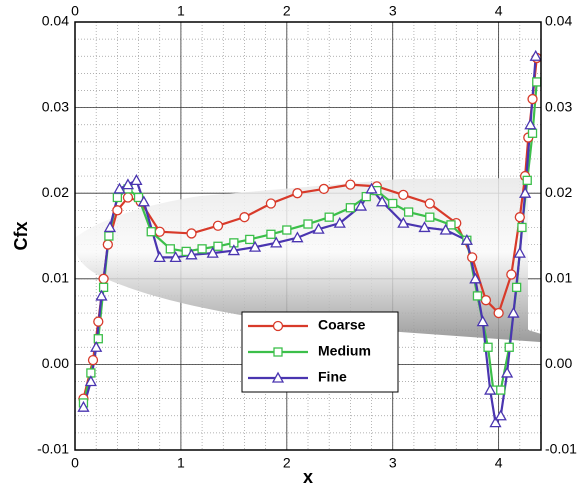 This screenshot has width=586, height=493. Describe the element at coordinates (55, 278) in the screenshot. I see `y-tick-label: 0.01` at that location.